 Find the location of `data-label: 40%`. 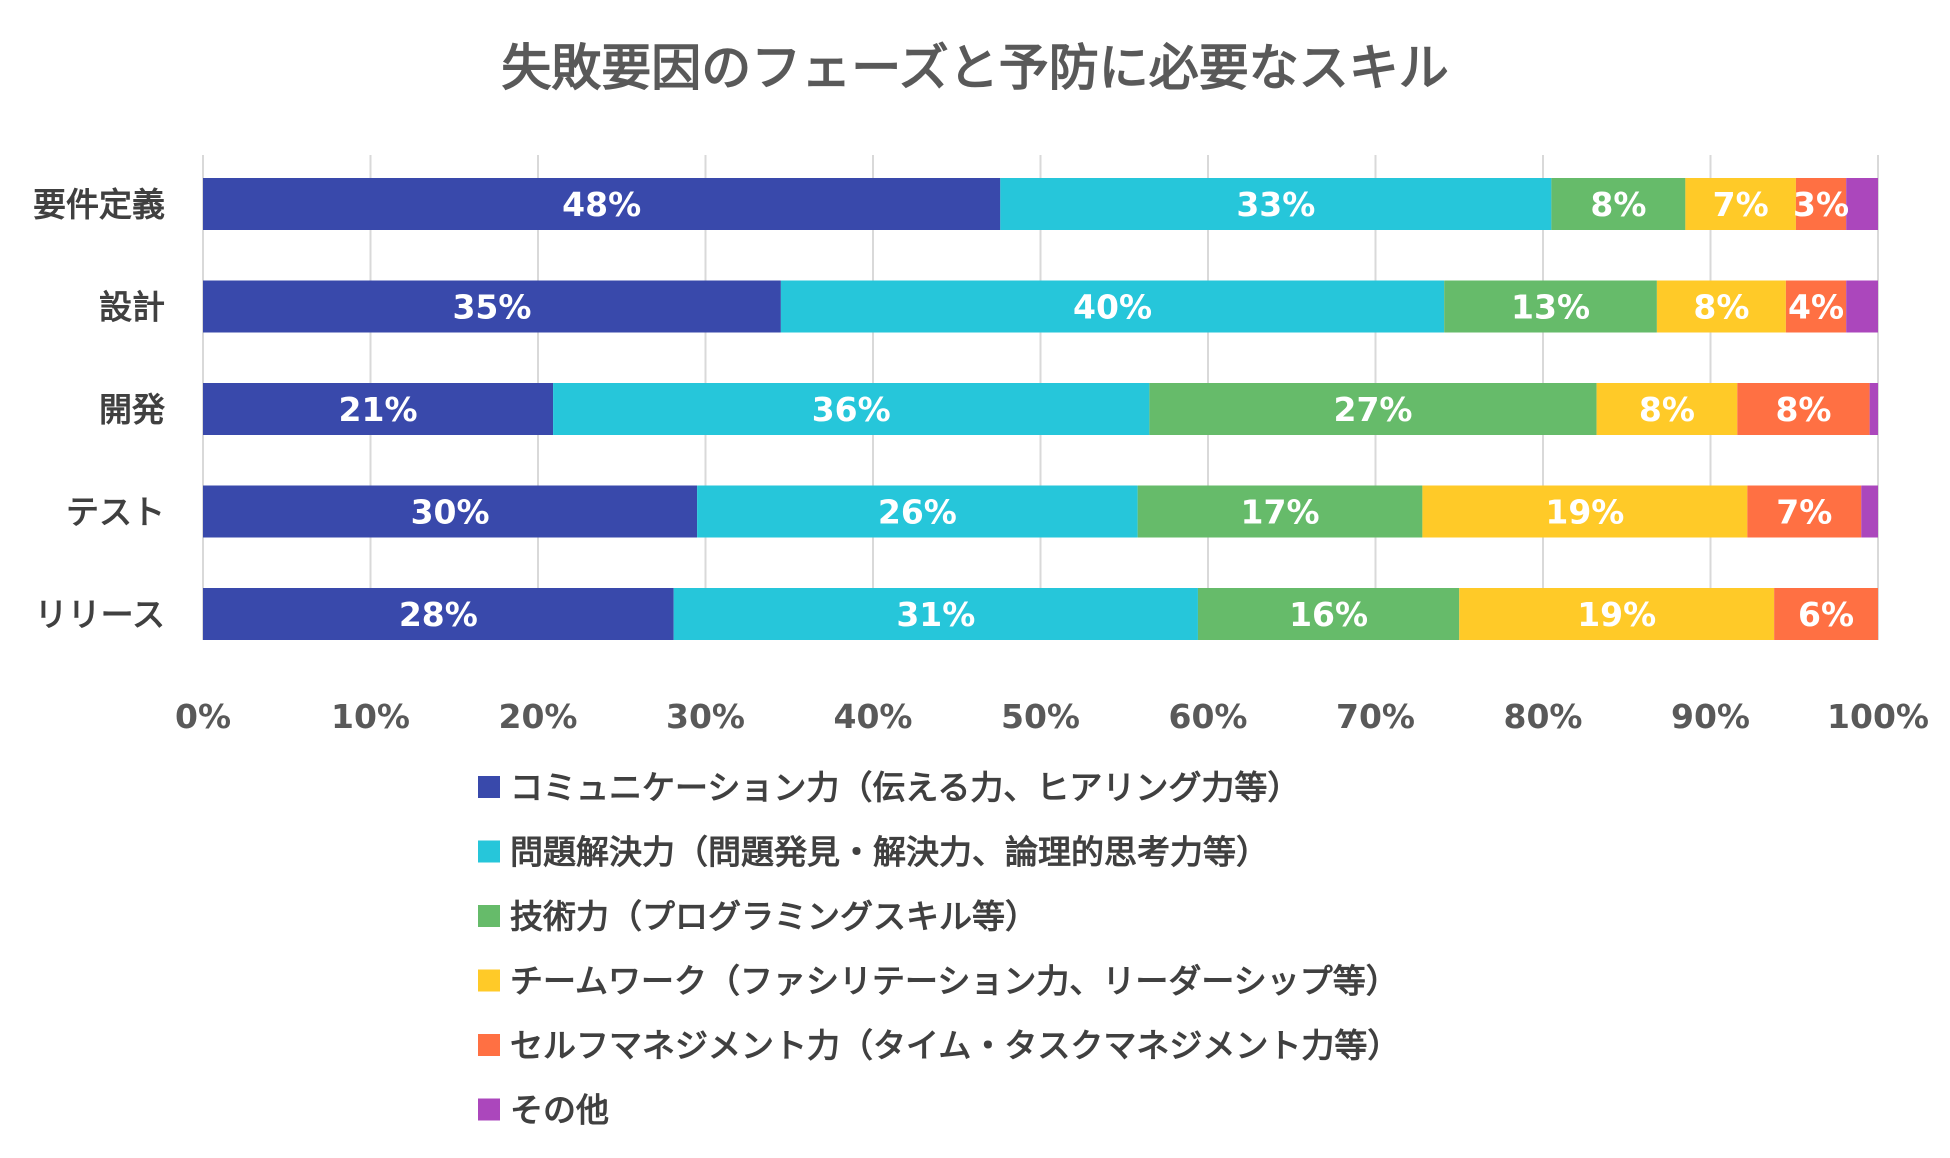

data-label: 40% is located at coordinates (1112, 307).